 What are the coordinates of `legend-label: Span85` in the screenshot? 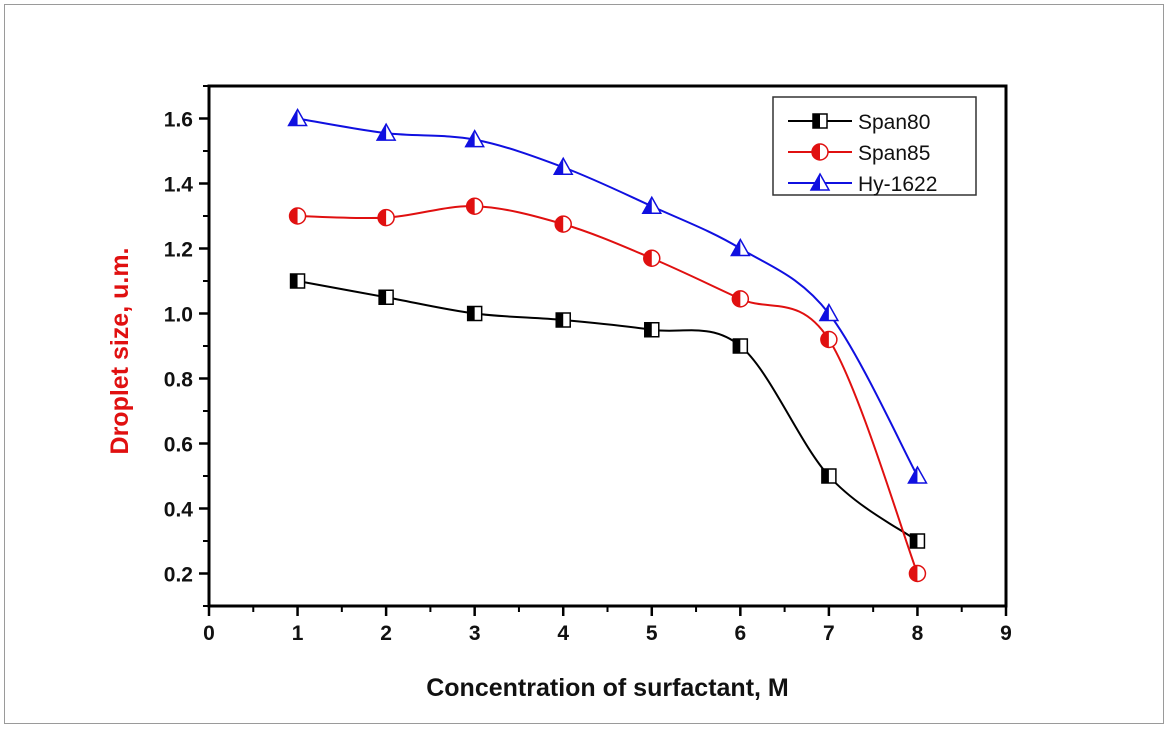 It's located at (894, 153).